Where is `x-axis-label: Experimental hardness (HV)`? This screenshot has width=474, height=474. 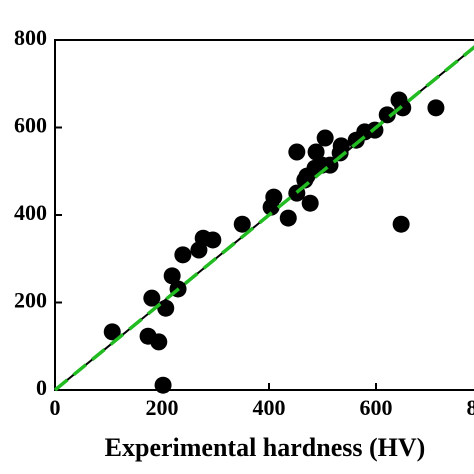 x-axis-label: Experimental hardness (HV) is located at coordinates (265, 447).